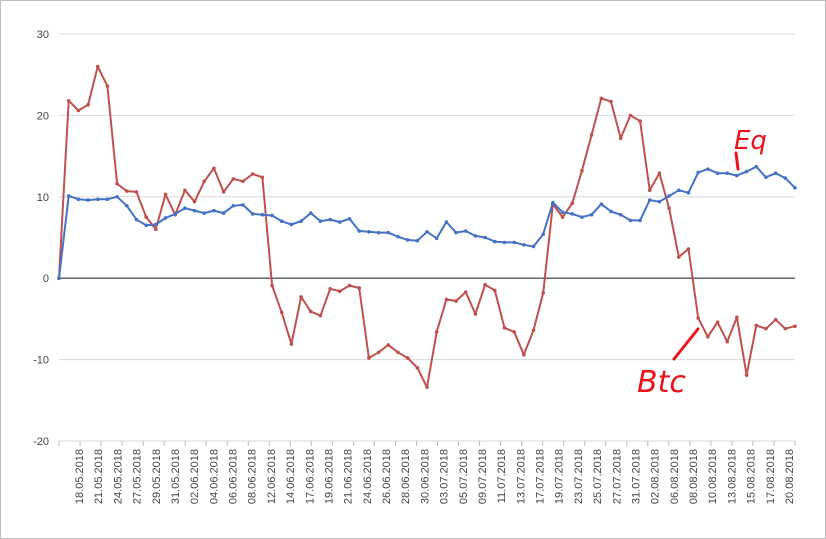 Image resolution: width=826 pixels, height=539 pixels. What do you see at coordinates (387, 476) in the screenshot?
I see `x-tick-label: 26.06.2018` at bounding box center [387, 476].